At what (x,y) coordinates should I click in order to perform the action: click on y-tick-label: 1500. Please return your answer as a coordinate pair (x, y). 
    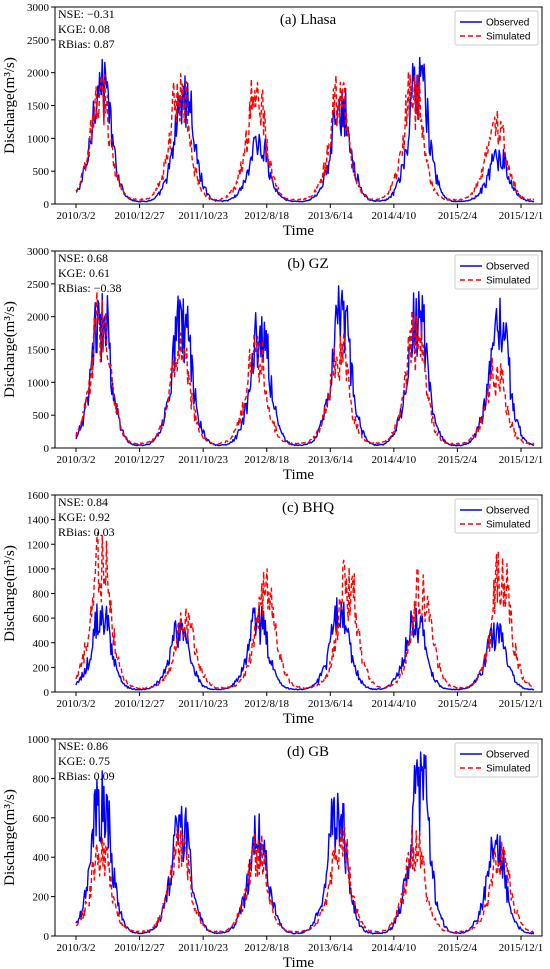
    Looking at the image, I should click on (38, 107).